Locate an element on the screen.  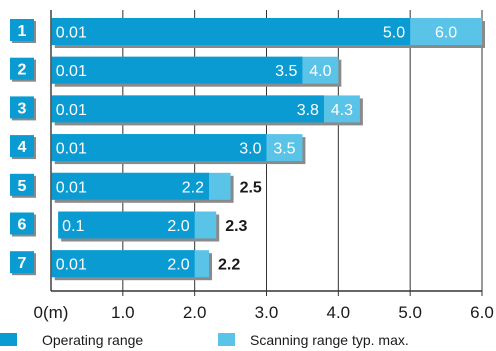
x-tick-label: 2.0 is located at coordinates (195, 312).